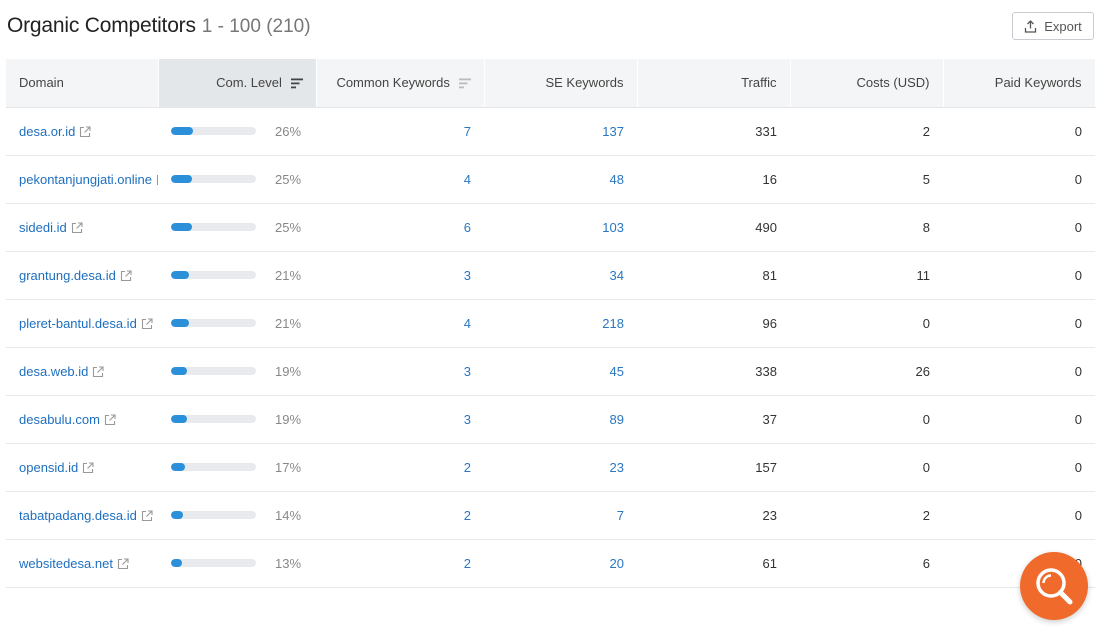  What do you see at coordinates (560, 371) in the screenshot?
I see `se-keywords-value: 45` at bounding box center [560, 371].